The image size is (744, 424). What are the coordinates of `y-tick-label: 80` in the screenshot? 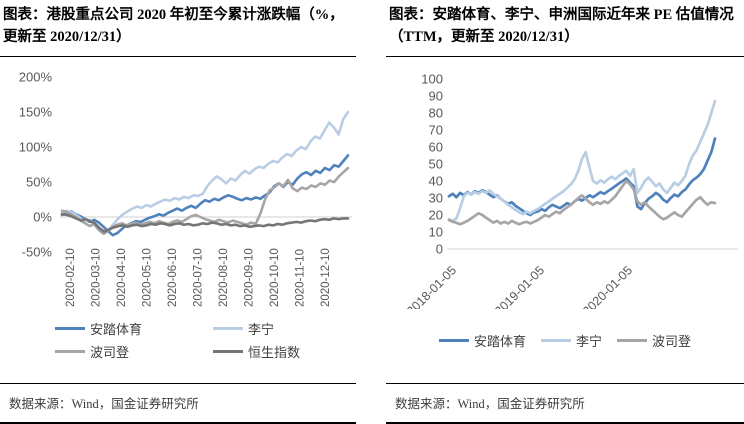 It's located at (436, 113).